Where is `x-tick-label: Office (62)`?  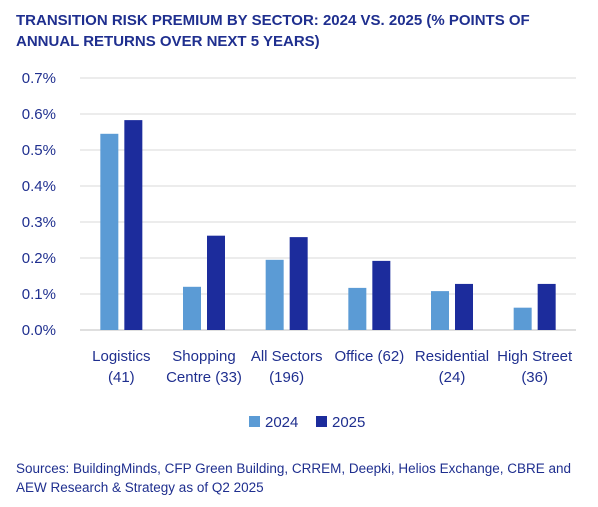
x-tick-label: Office (62) is located at coordinates (369, 356).